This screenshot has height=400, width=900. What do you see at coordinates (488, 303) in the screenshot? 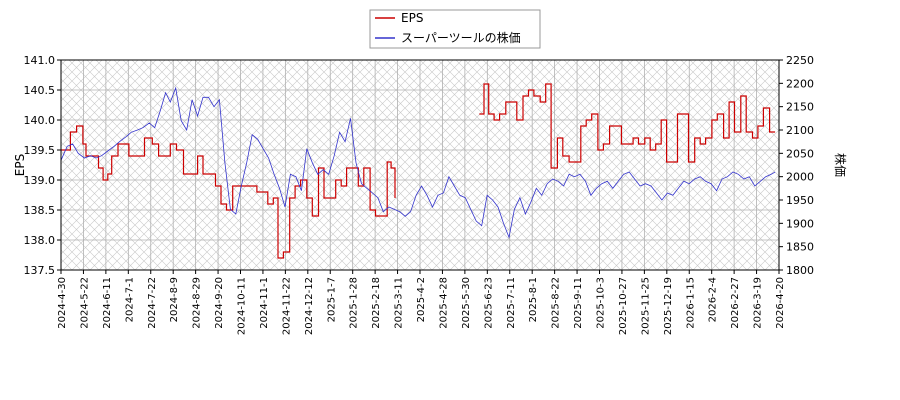
I see `x-tick-label: 2025-6-23` at bounding box center [488, 303].